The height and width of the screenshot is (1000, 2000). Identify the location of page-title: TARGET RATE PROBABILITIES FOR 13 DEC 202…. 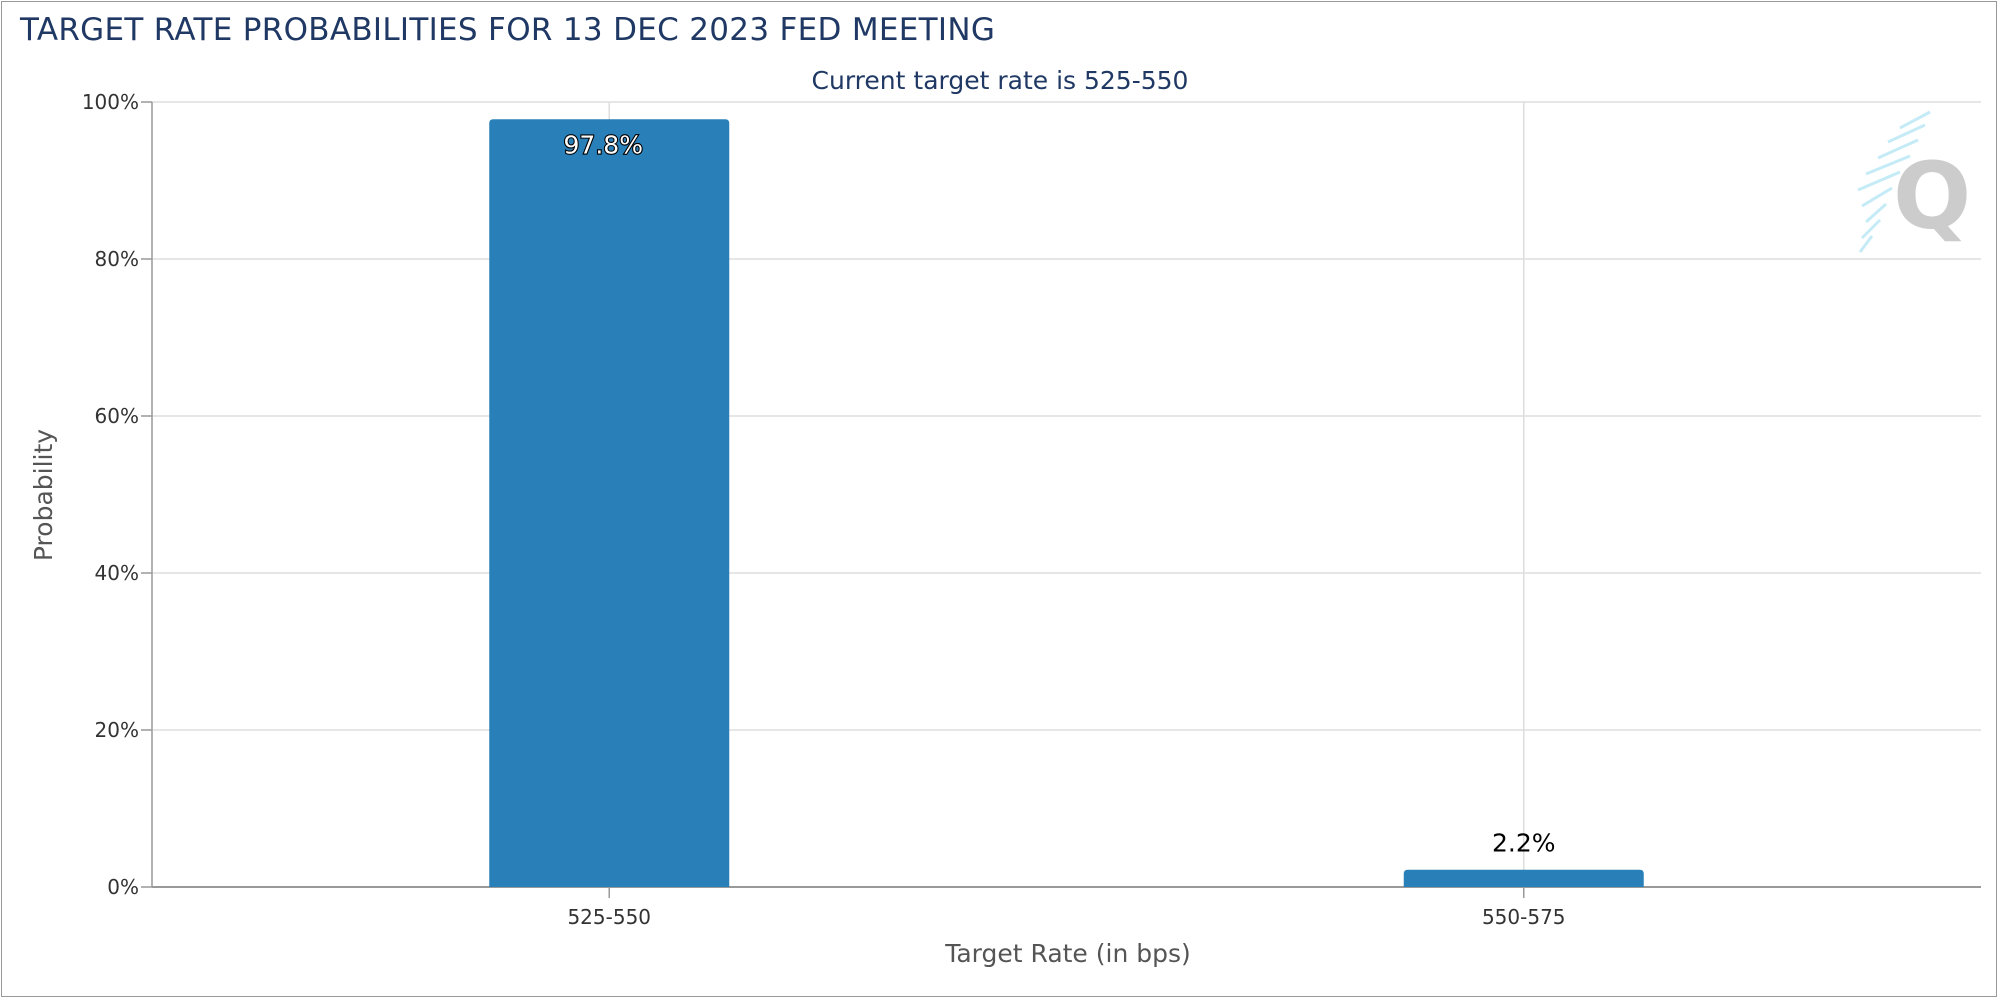
(508, 30).